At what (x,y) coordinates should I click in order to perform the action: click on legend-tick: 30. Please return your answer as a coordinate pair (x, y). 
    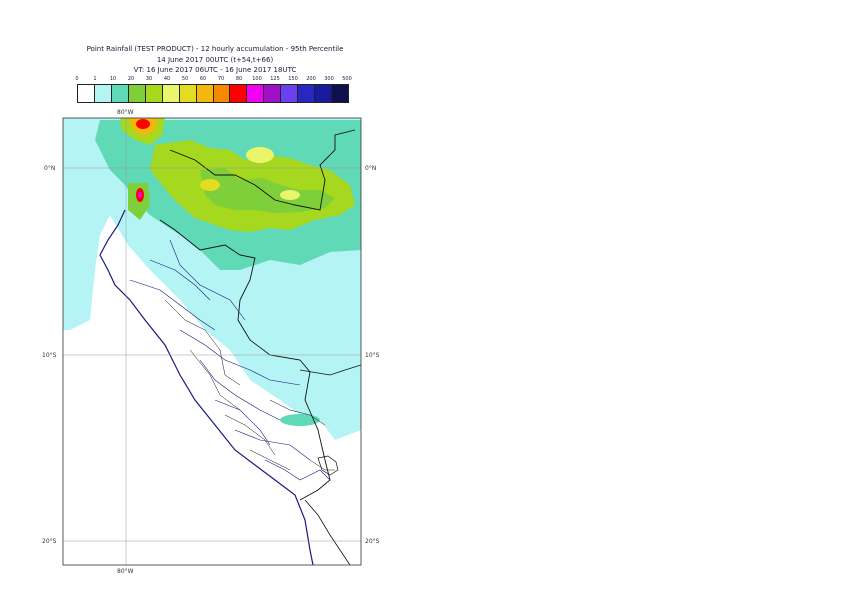
    Looking at the image, I should click on (149, 79).